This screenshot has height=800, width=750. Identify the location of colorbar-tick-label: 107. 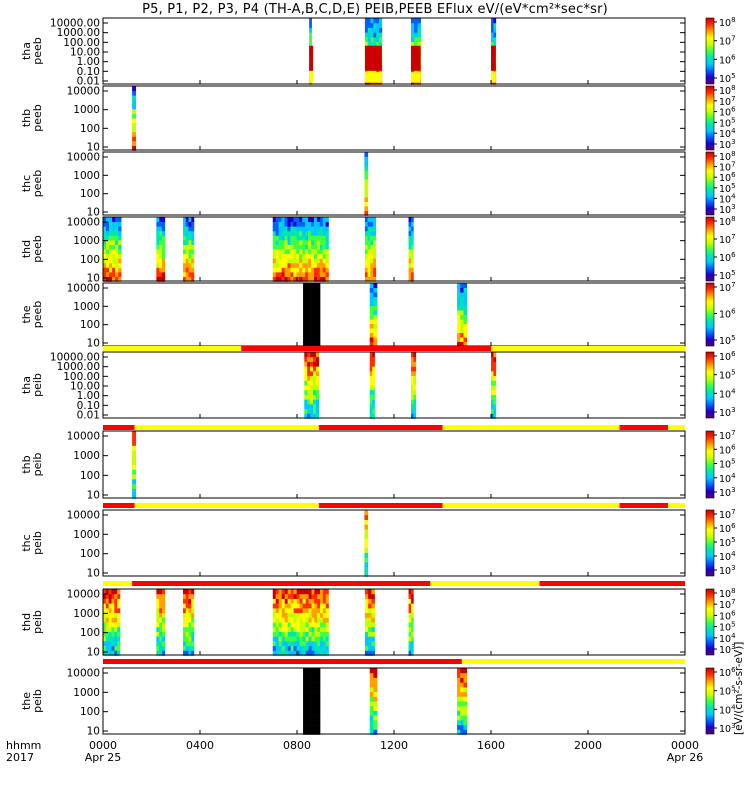
(727, 514).